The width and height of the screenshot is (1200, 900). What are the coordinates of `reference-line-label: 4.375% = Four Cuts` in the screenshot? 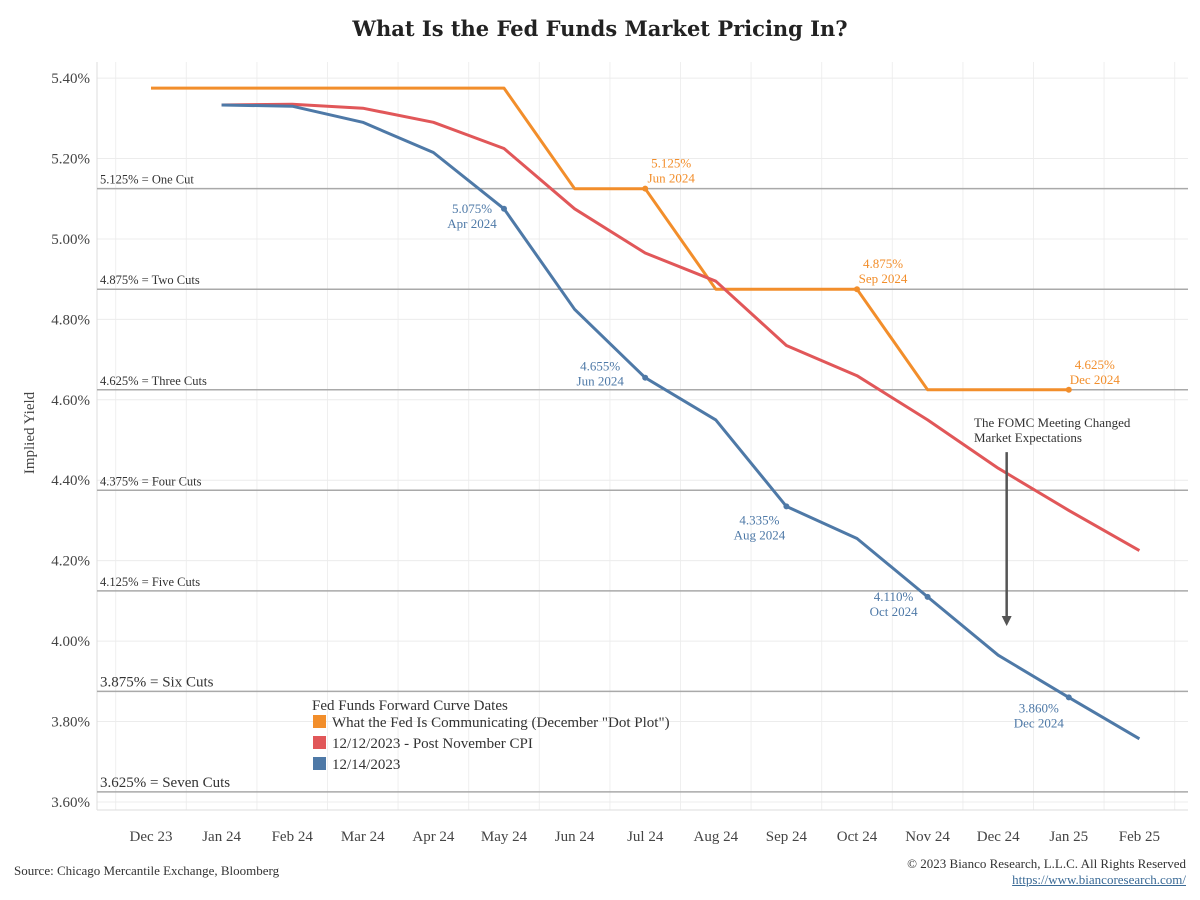 It's located at (151, 481).